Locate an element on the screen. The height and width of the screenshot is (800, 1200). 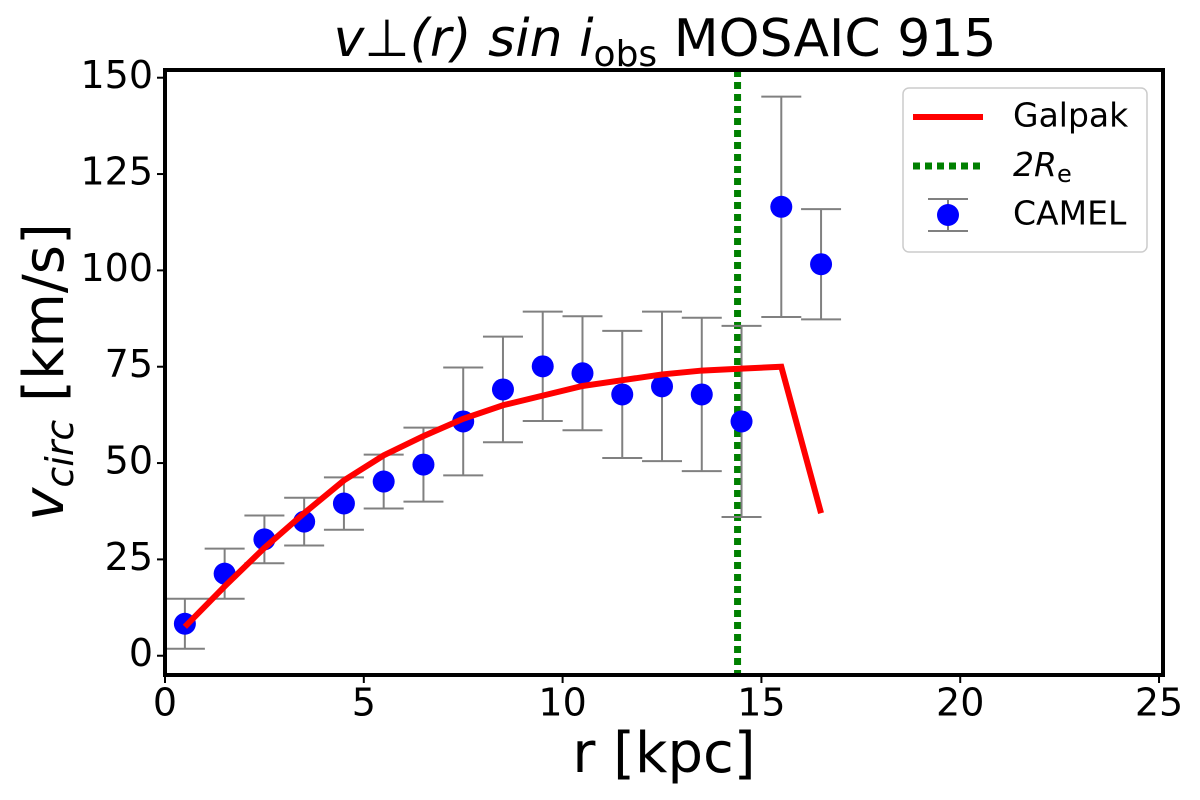
x-tick-label: 15 is located at coordinates (761, 703).